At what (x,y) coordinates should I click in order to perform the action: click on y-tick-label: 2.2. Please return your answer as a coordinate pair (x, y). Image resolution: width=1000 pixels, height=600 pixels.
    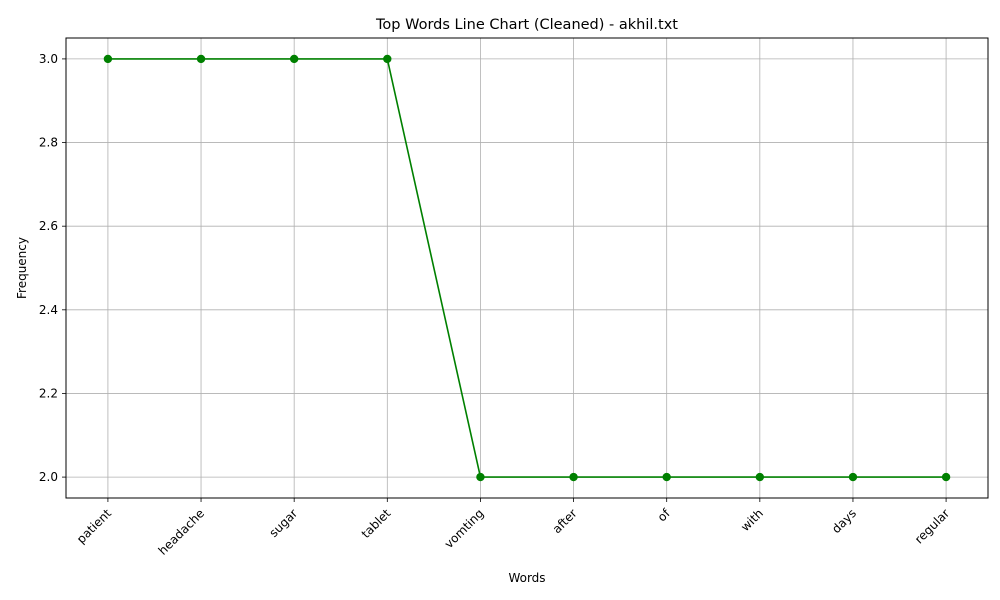
    Looking at the image, I should click on (48, 393).